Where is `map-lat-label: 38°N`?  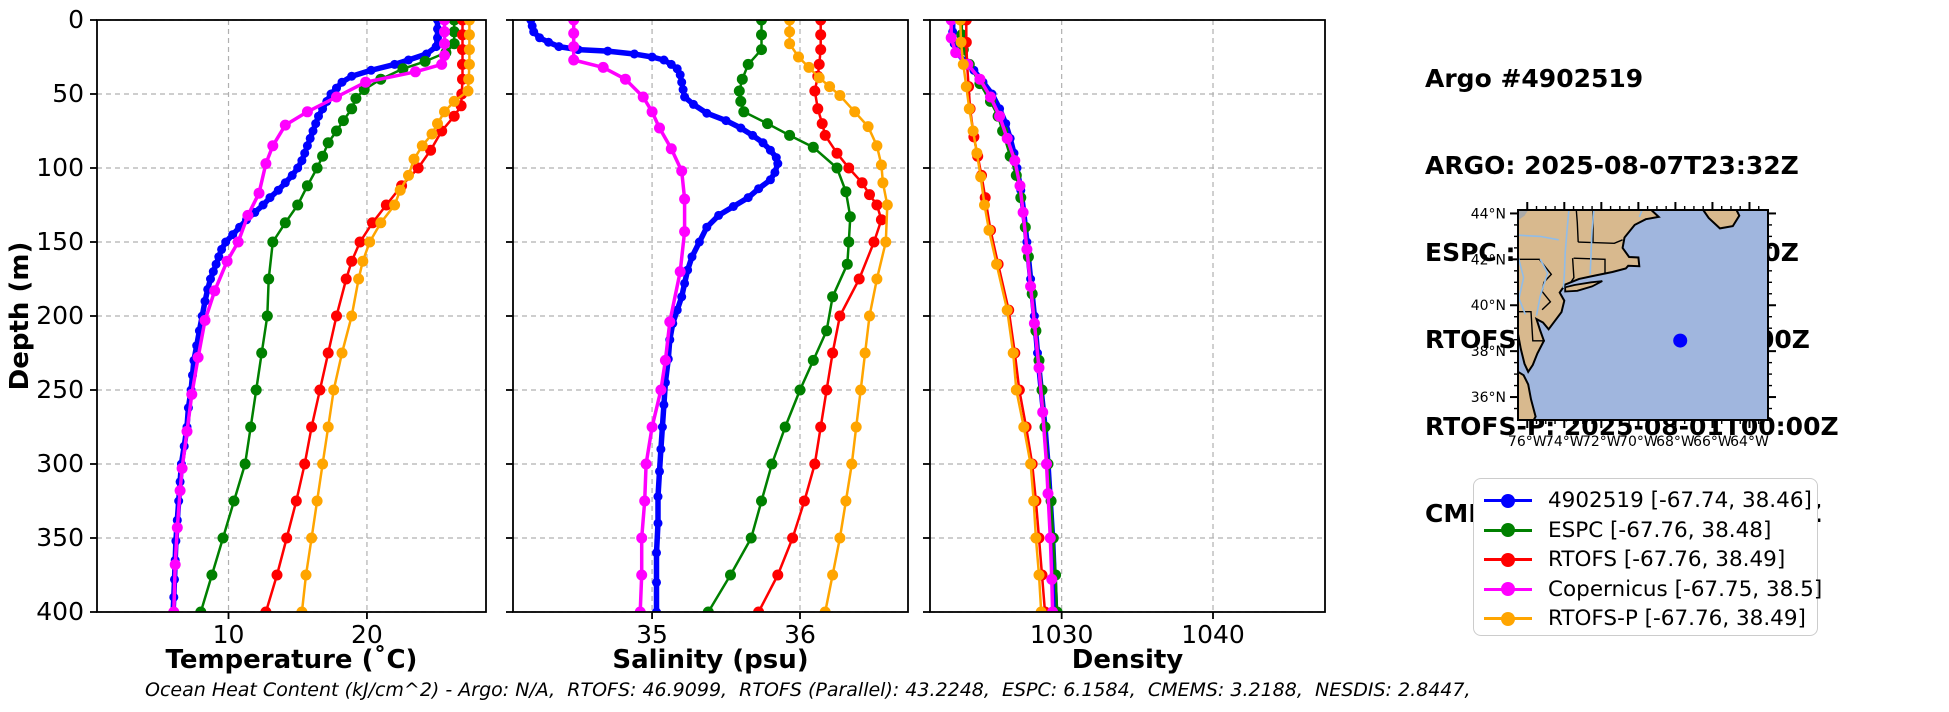 map-lat-label: 38°N is located at coordinates (1488, 352).